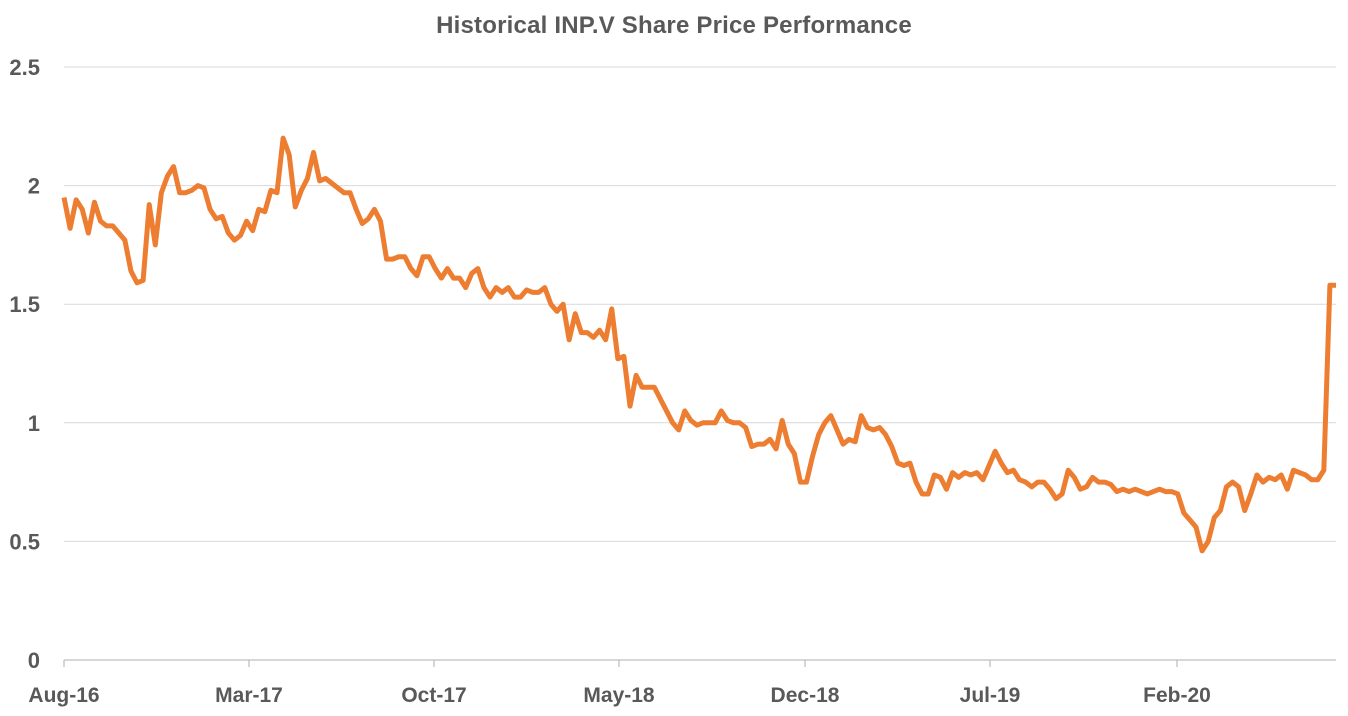 The width and height of the screenshot is (1348, 716). I want to click on x-tick-label: May-18, so click(619, 695).